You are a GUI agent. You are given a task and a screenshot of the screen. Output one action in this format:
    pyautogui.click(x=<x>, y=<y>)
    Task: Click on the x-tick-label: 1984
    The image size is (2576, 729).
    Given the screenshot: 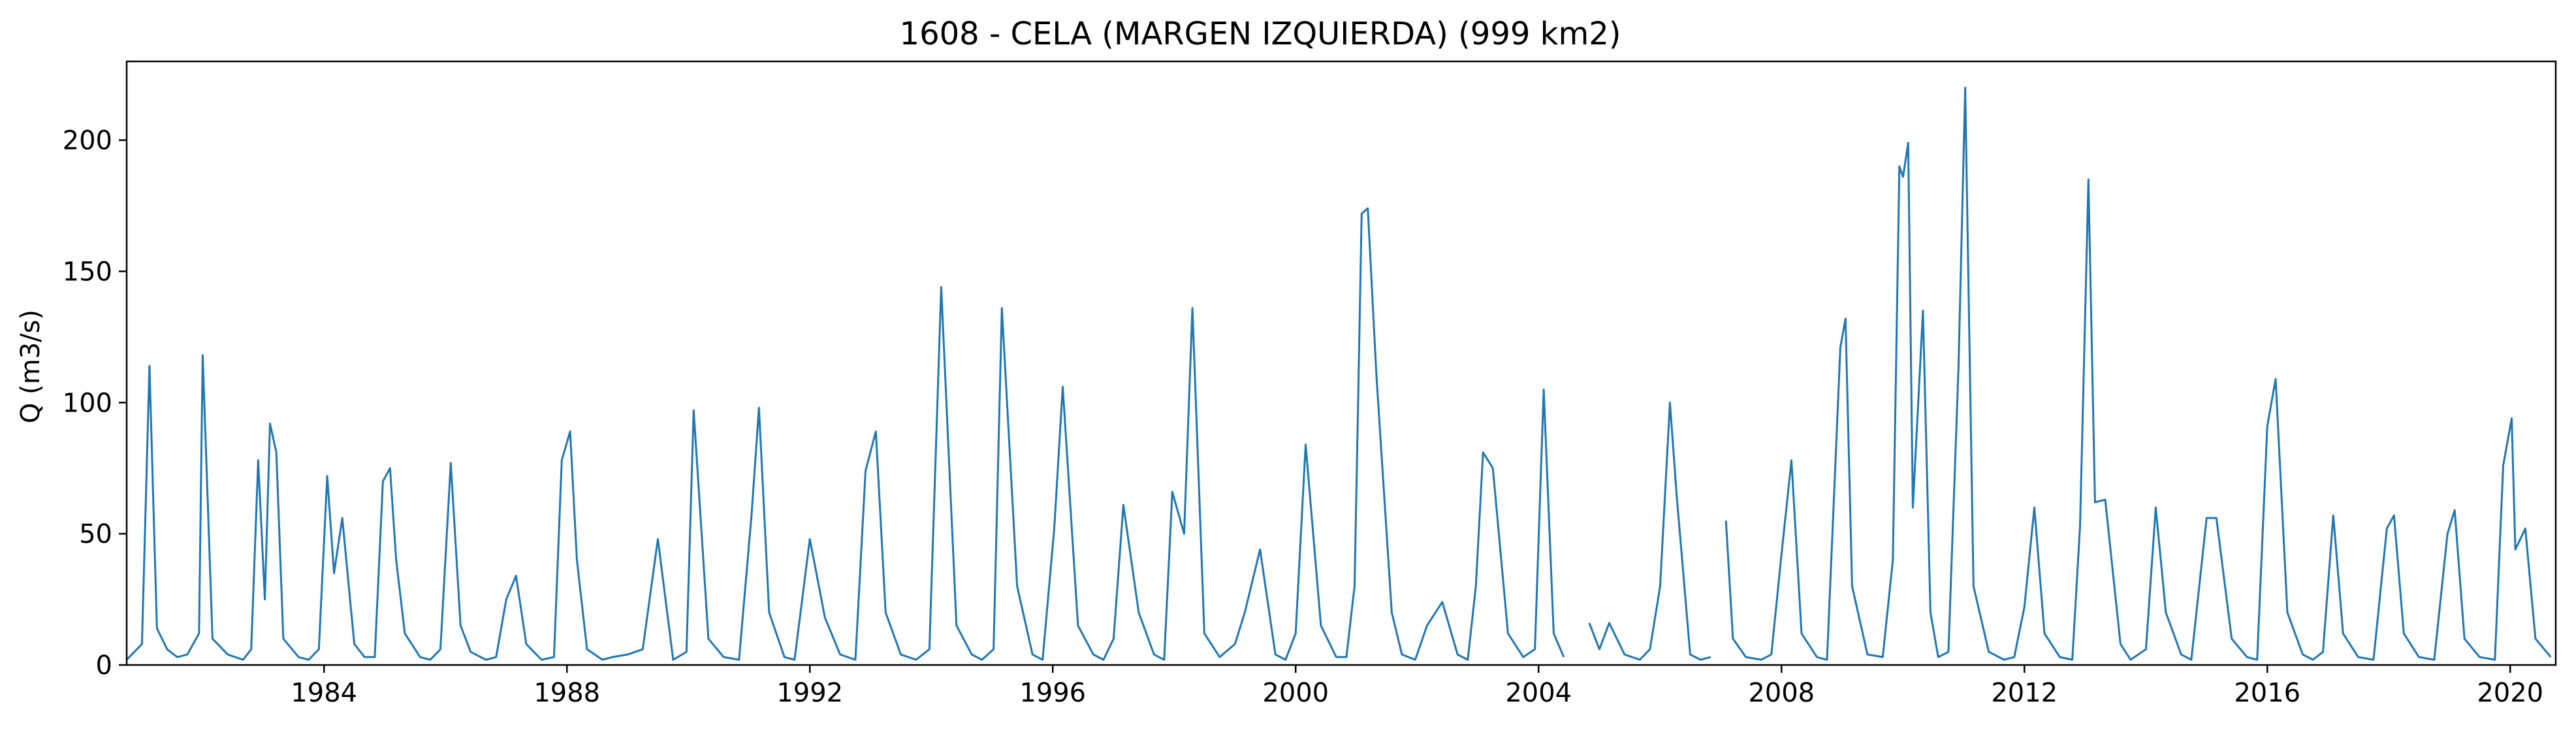 What is the action you would take?
    pyautogui.click(x=324, y=693)
    